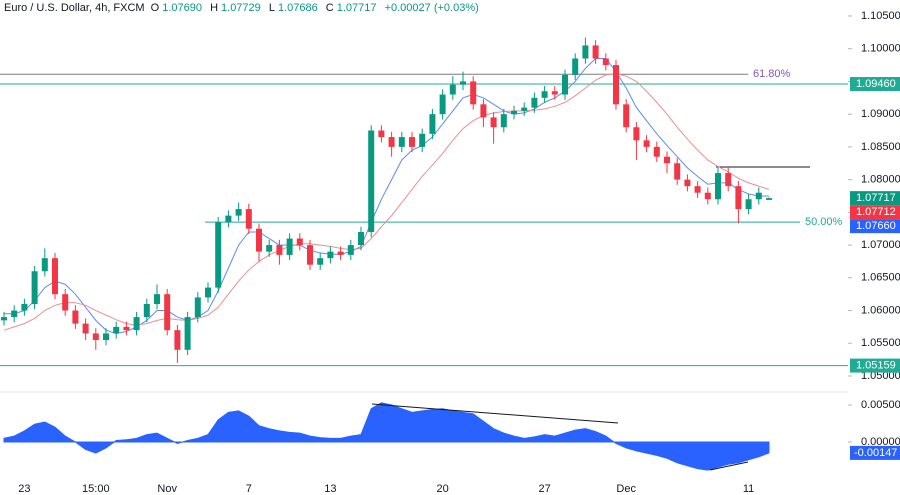 The height and width of the screenshot is (495, 900). Describe the element at coordinates (875, 452) in the screenshot. I see `osc-last-box` at that location.